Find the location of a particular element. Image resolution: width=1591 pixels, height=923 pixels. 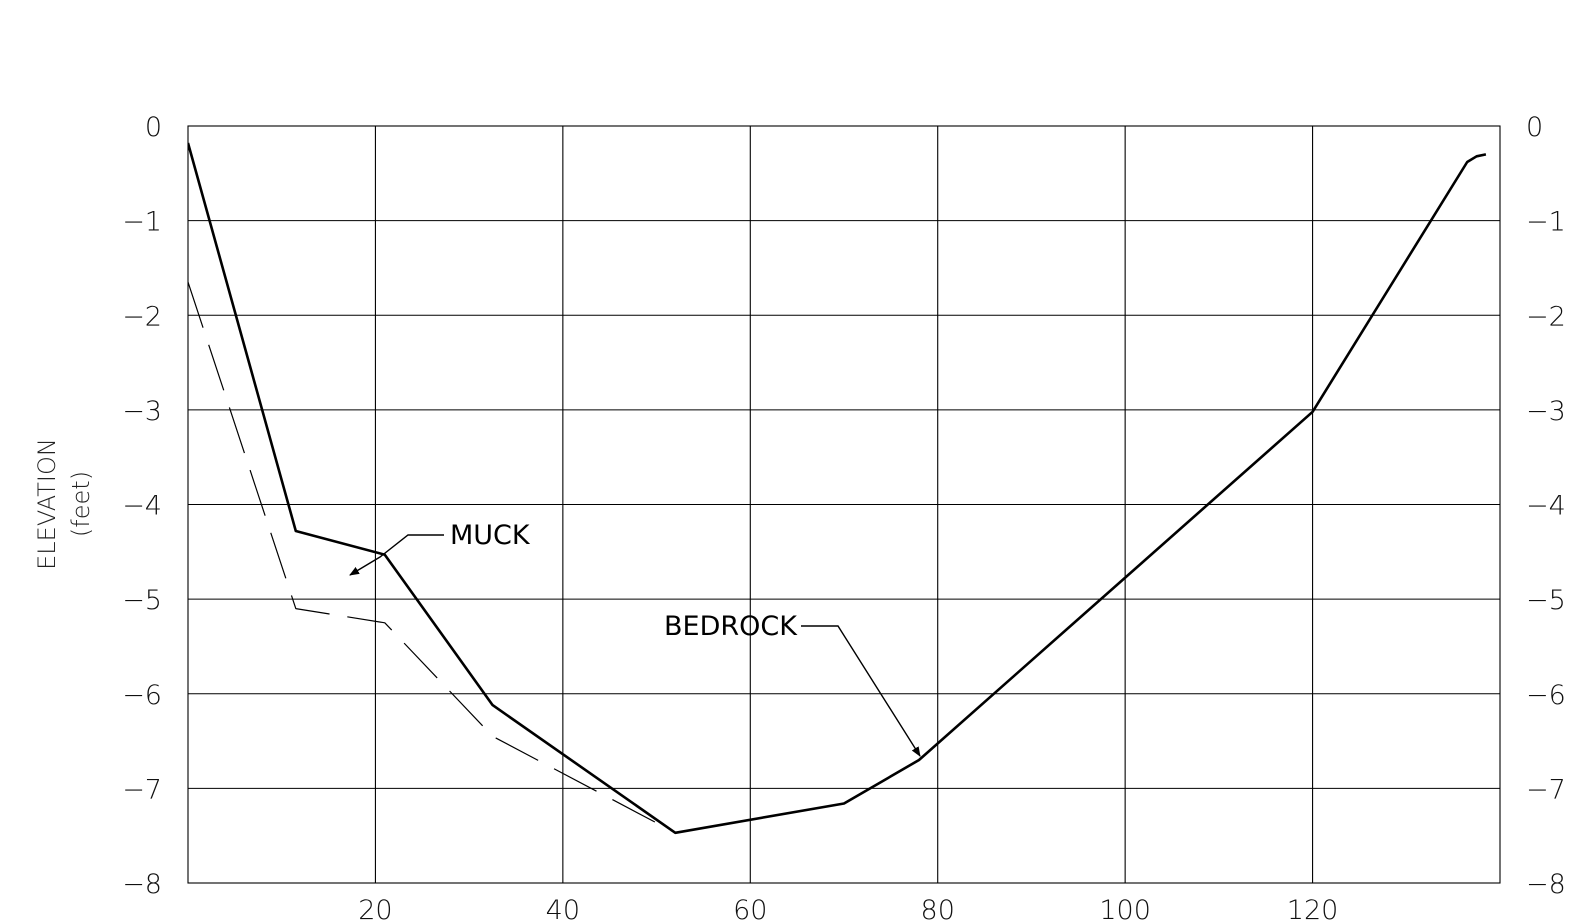

y-tick-label-right: −7 is located at coordinates (1546, 789).